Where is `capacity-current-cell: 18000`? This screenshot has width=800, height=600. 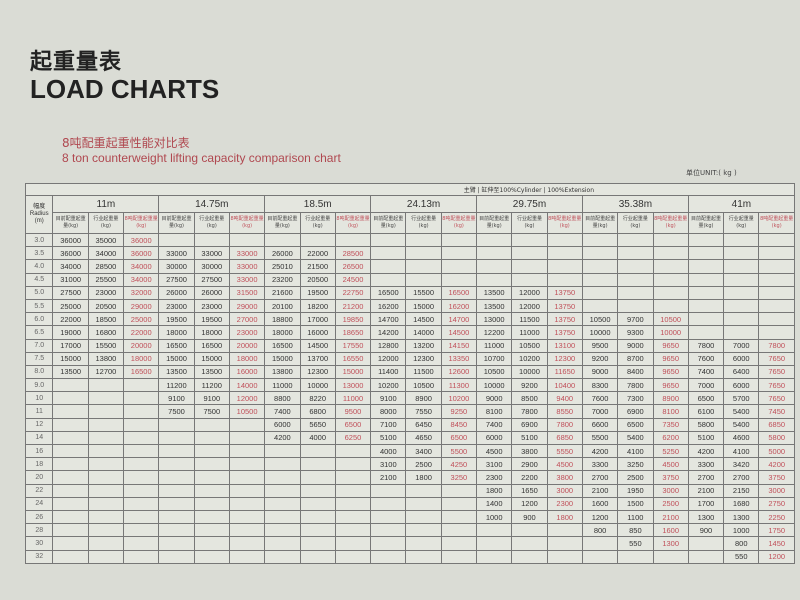
capacity-current-cell: 18000 is located at coordinates (176, 332).